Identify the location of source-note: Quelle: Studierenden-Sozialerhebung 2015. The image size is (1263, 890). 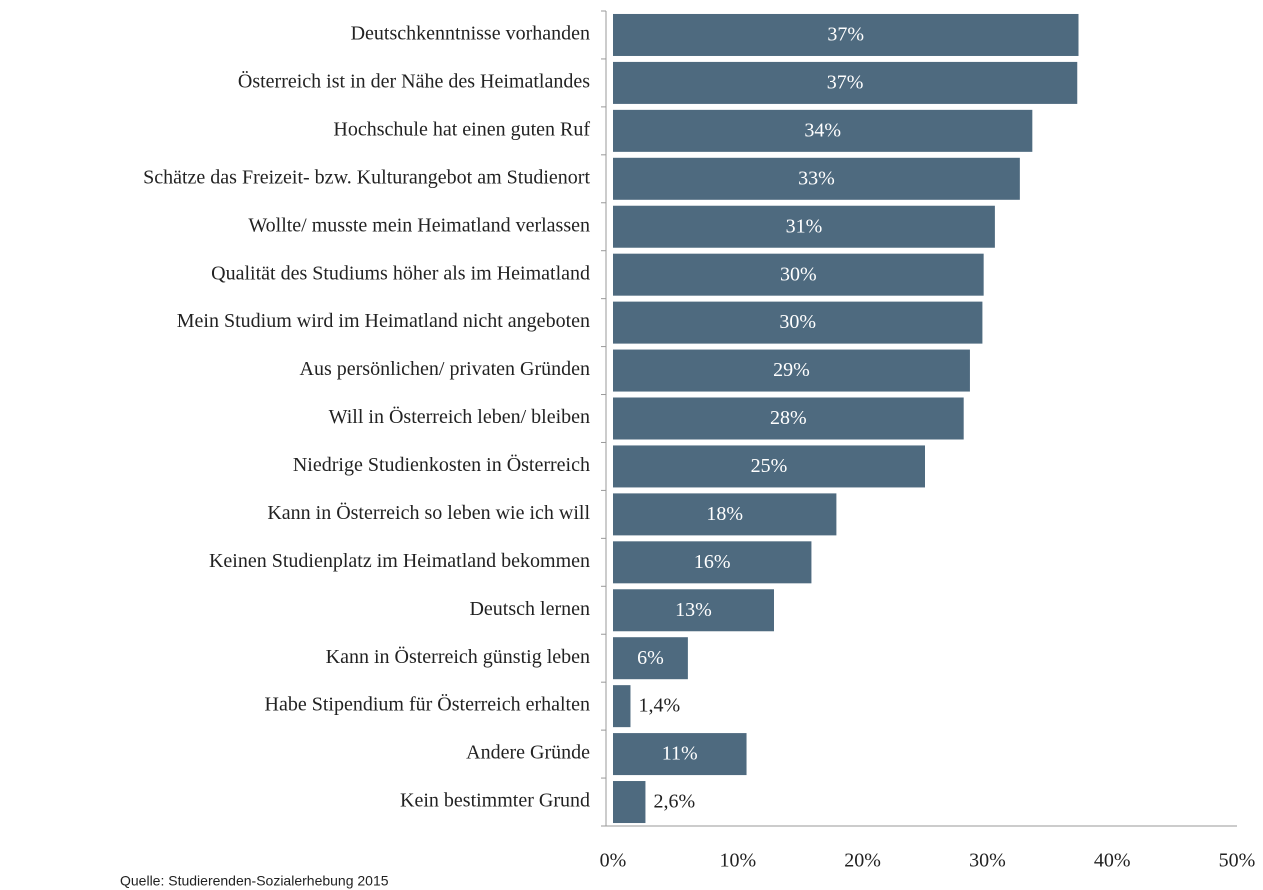
(254, 881).